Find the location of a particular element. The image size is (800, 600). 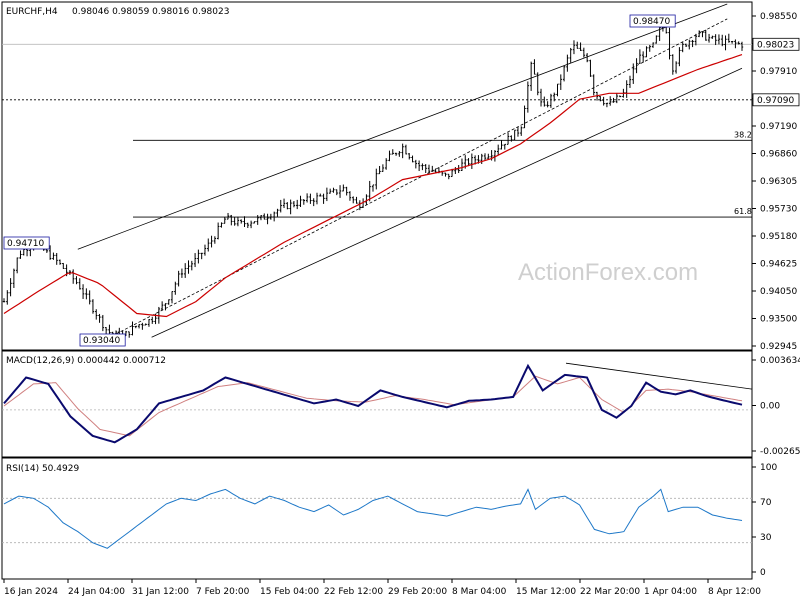

x-tick-label: 1 Apr 04:00 is located at coordinates (670, 592).